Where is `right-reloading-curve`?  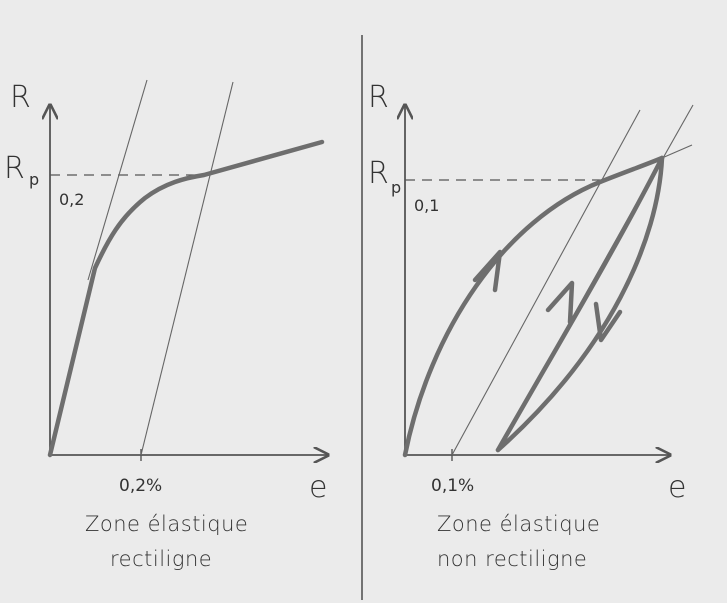
right-reloading-curve is located at coordinates (580, 304).